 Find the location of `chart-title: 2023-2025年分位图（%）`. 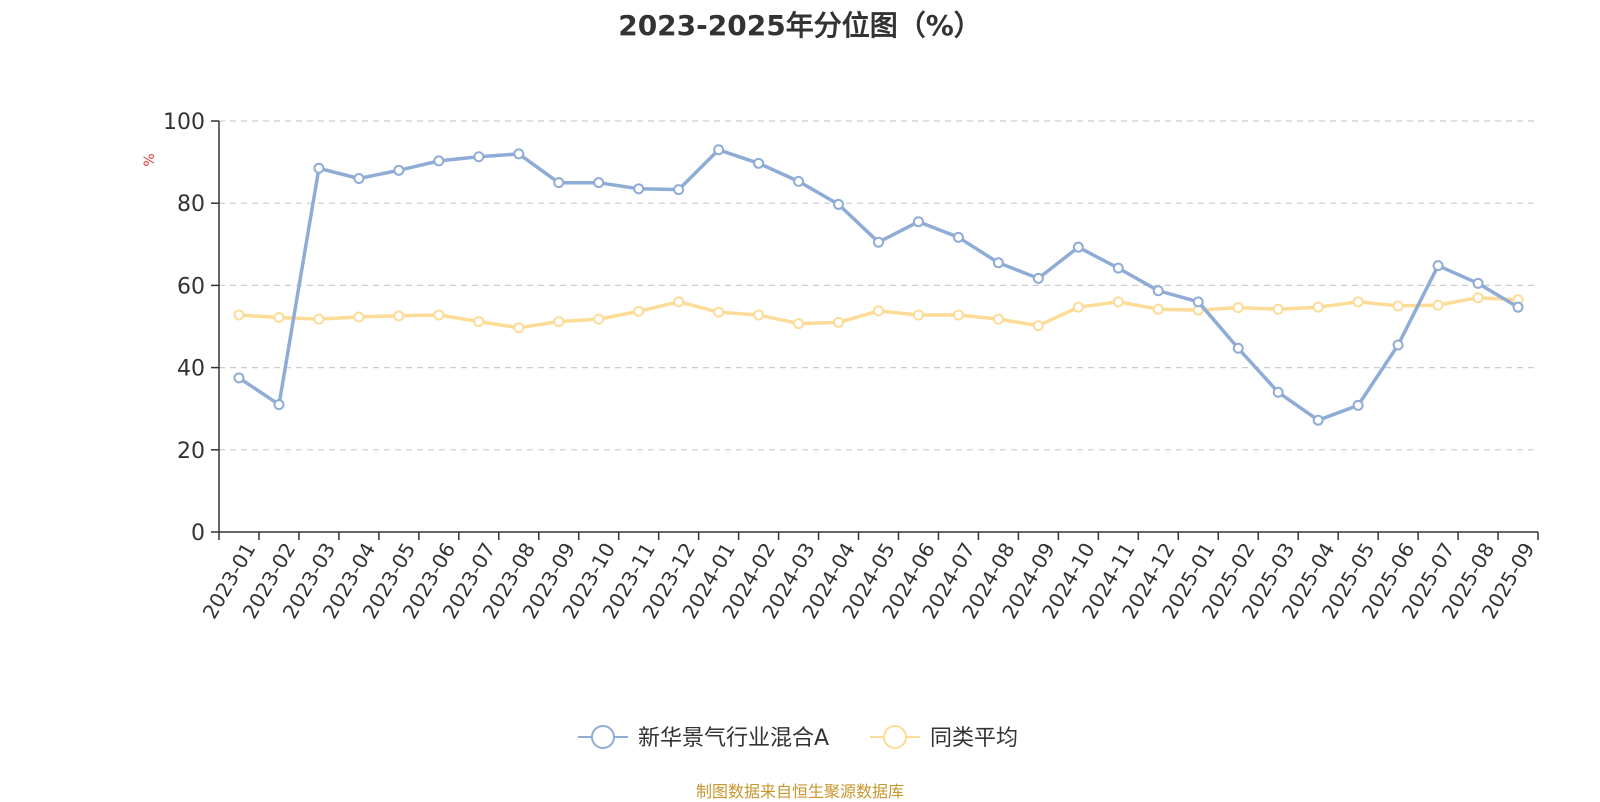

chart-title: 2023-2025年分位图（%） is located at coordinates (800, 25).